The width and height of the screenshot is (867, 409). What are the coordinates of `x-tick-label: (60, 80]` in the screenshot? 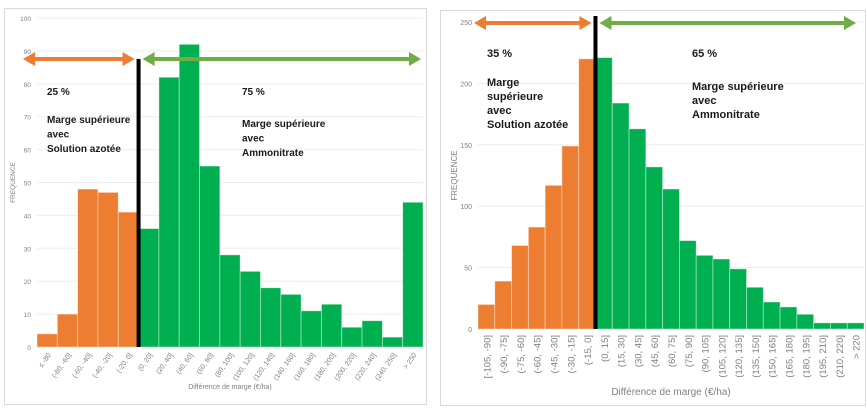 It's located at (205, 364).